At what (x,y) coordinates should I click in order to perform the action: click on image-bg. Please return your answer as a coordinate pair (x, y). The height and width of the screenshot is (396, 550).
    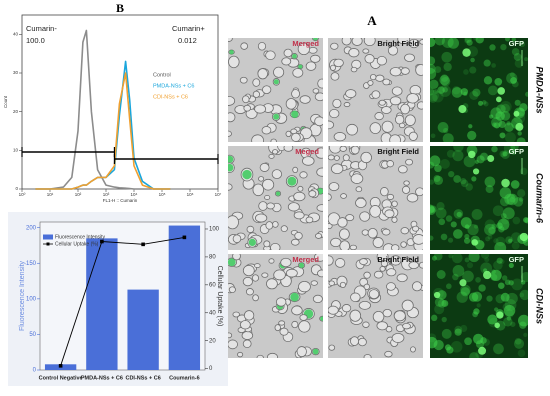
    Looking at the image, I should click on (479, 90).